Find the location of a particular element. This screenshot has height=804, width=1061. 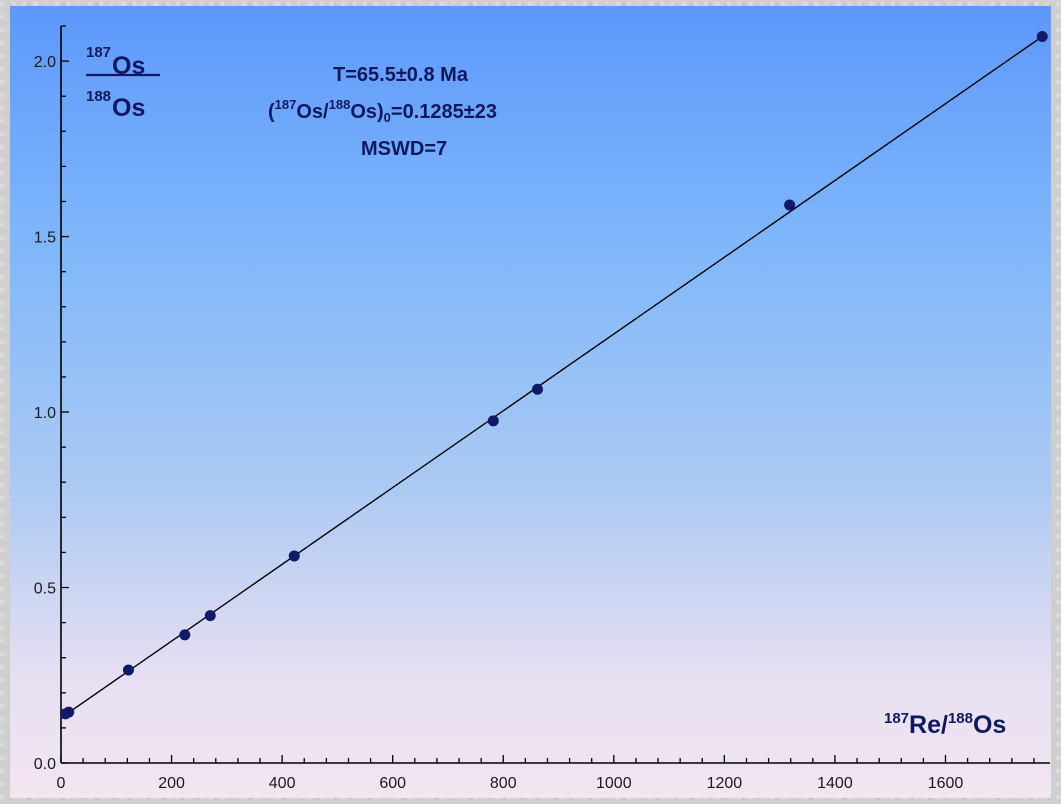

x-tick-label: 600 is located at coordinates (392, 783).